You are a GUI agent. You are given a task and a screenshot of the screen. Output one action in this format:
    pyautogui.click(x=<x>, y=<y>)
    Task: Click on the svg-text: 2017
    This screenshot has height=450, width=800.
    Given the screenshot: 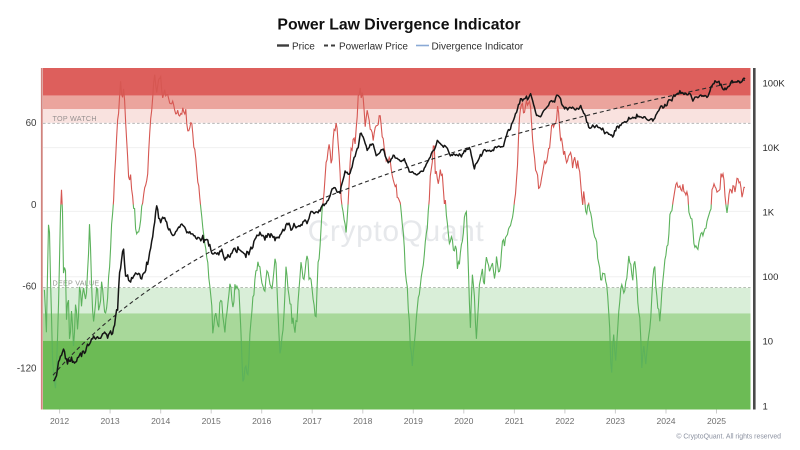 What is the action you would take?
    pyautogui.click(x=312, y=421)
    